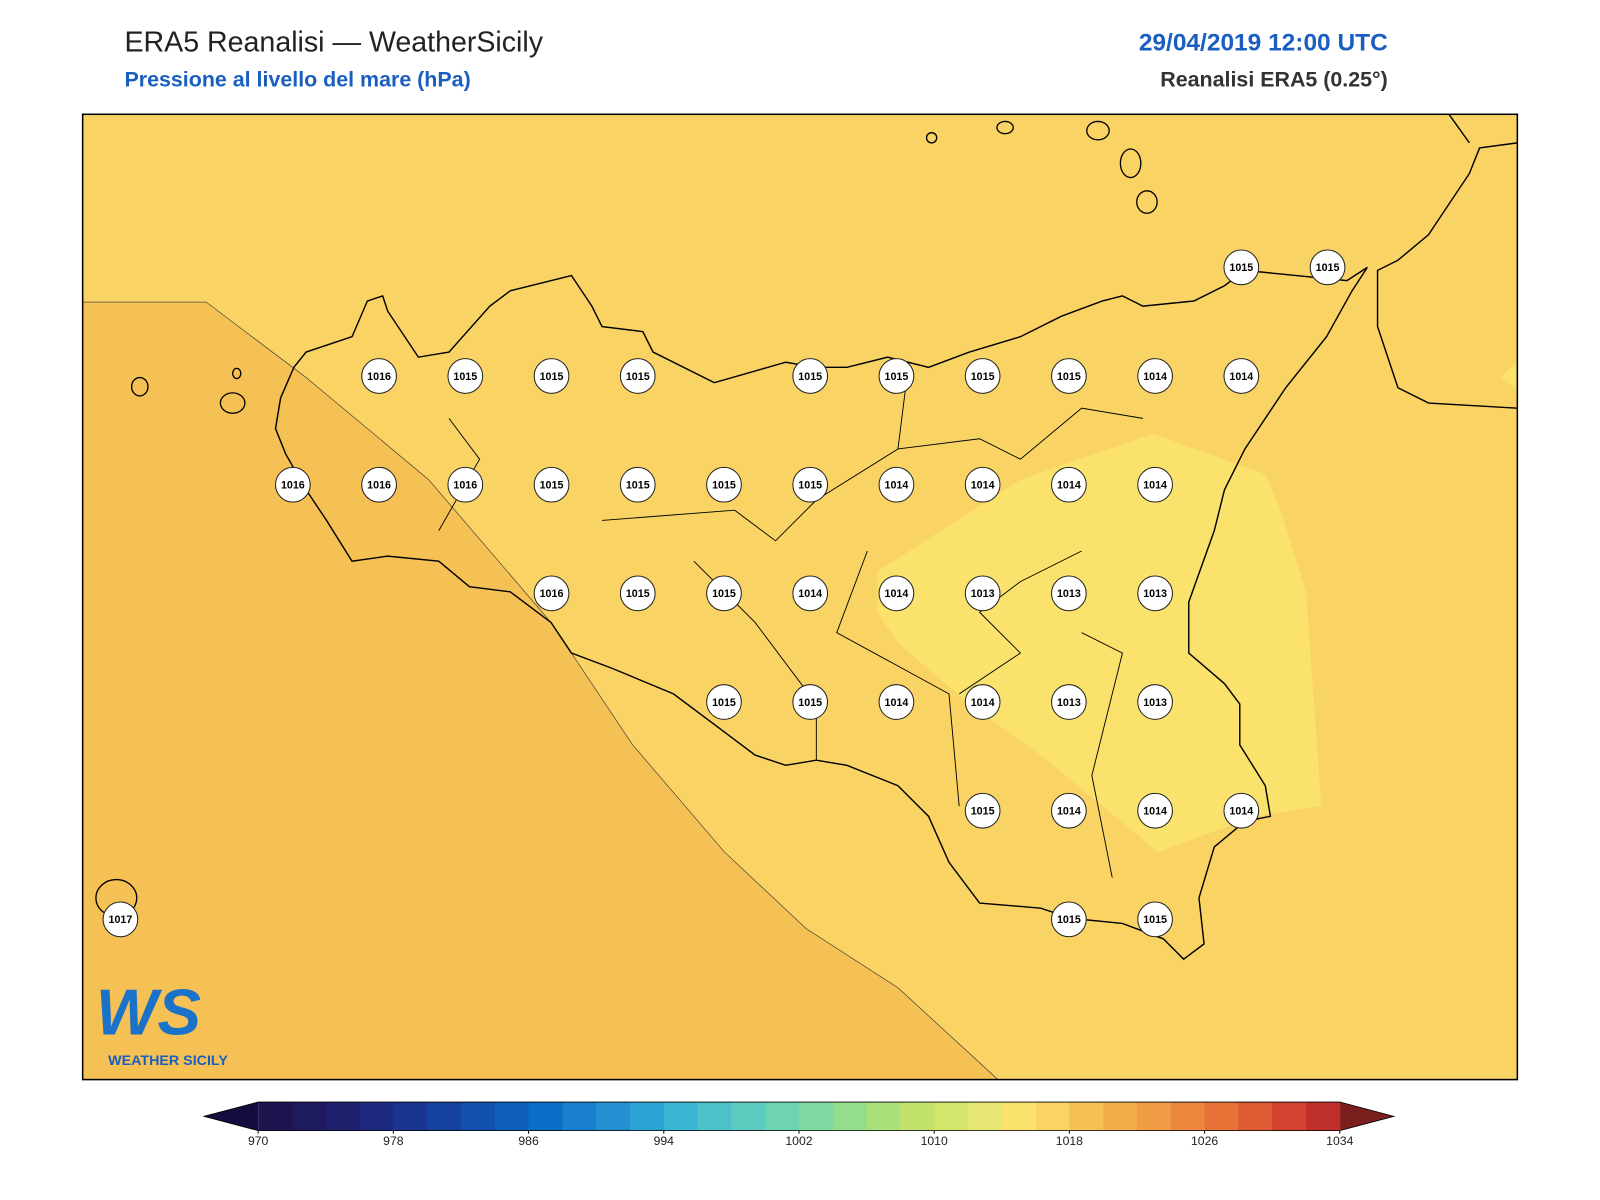  I want to click on station: 1016, so click(551, 593).